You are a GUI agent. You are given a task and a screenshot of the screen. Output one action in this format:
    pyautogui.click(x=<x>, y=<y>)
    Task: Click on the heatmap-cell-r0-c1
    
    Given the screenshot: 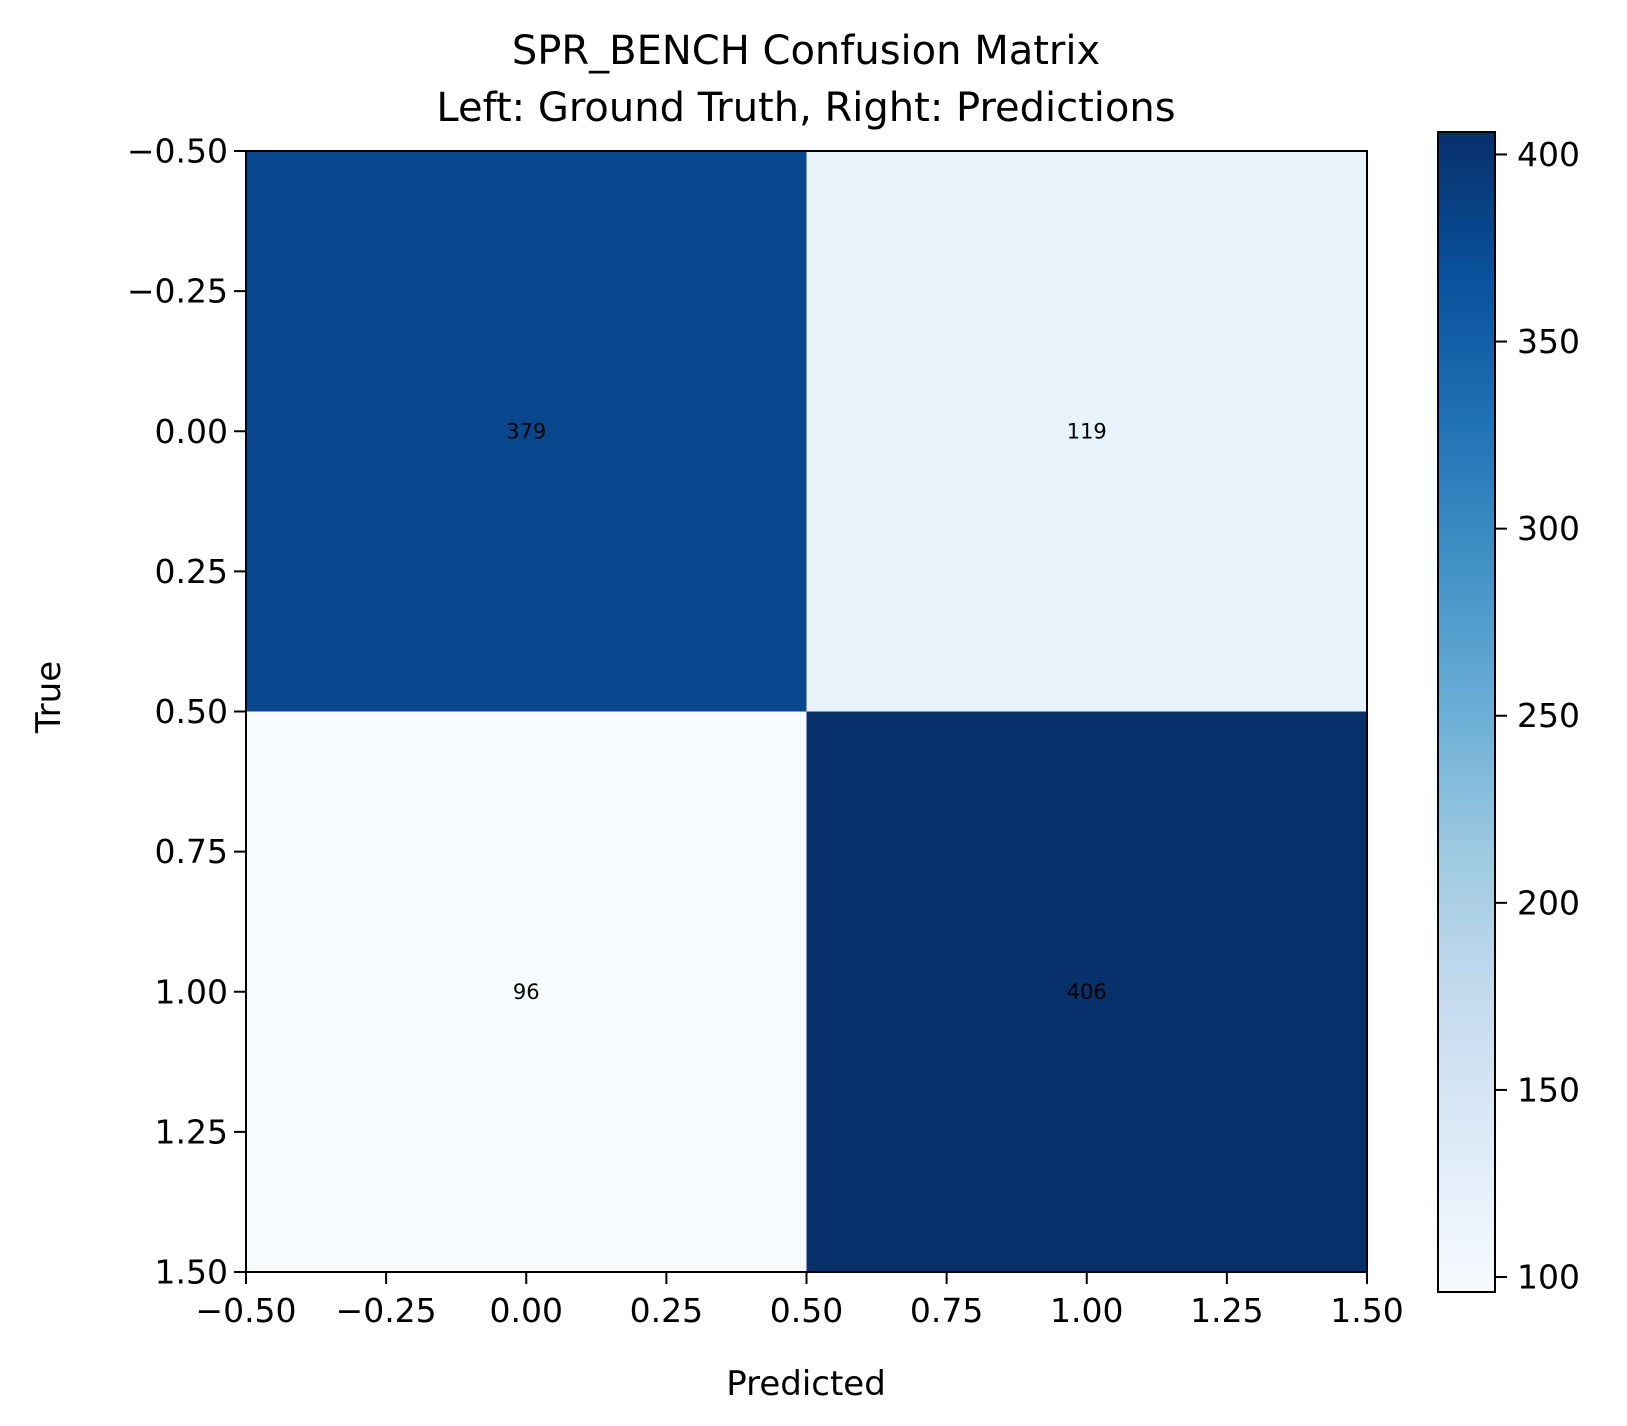 What is the action you would take?
    pyautogui.click(x=1086, y=431)
    